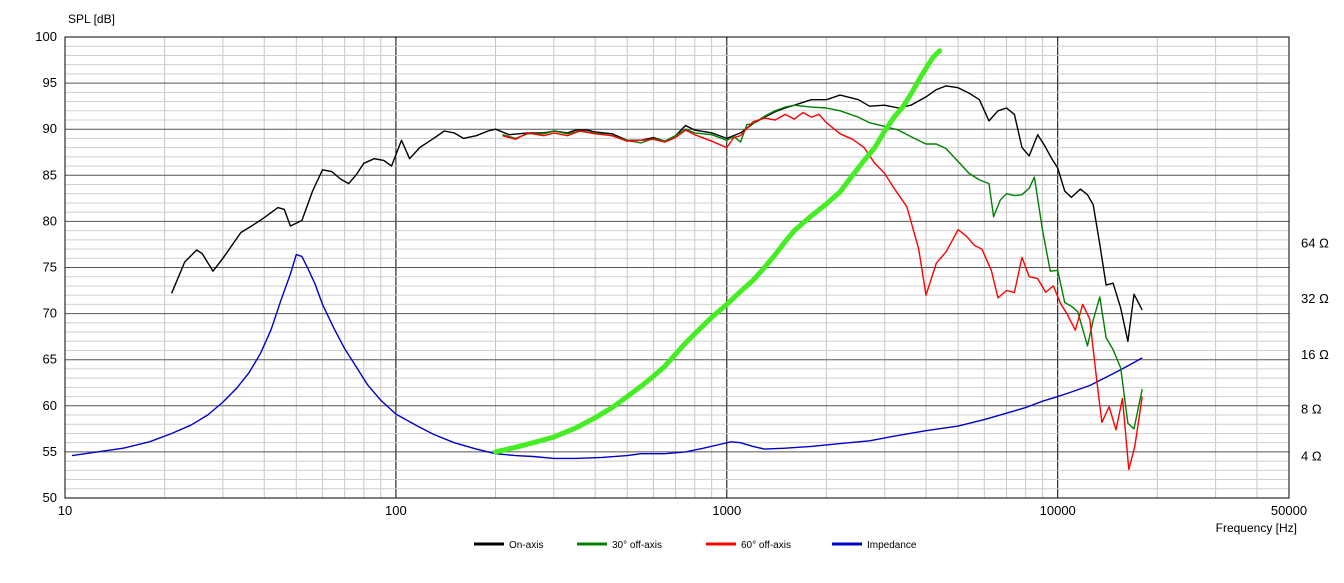 The image size is (1344, 583). What do you see at coordinates (1058, 510) in the screenshot?
I see `x-tick-label: 10000` at bounding box center [1058, 510].